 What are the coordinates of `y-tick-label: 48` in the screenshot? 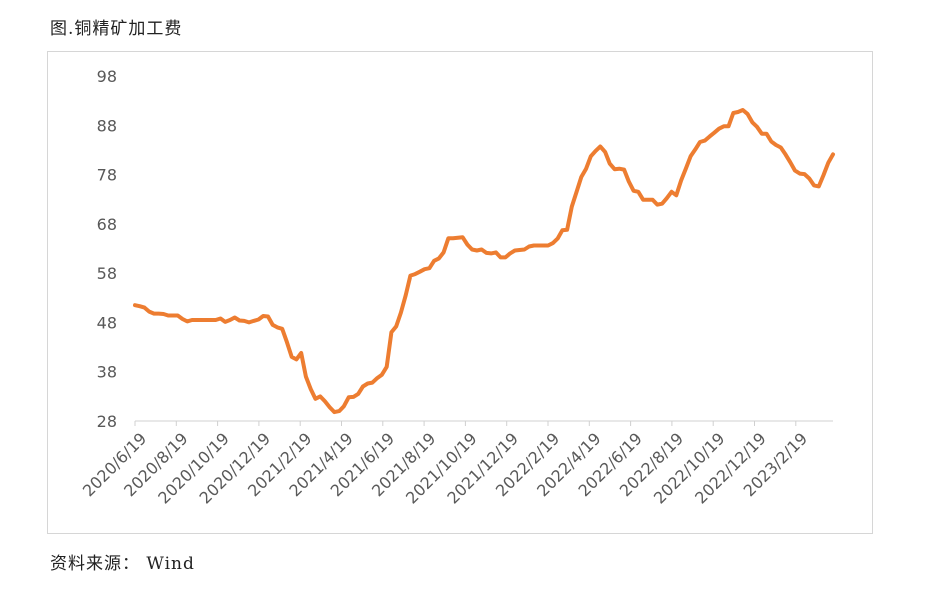 It's located at (107, 322).